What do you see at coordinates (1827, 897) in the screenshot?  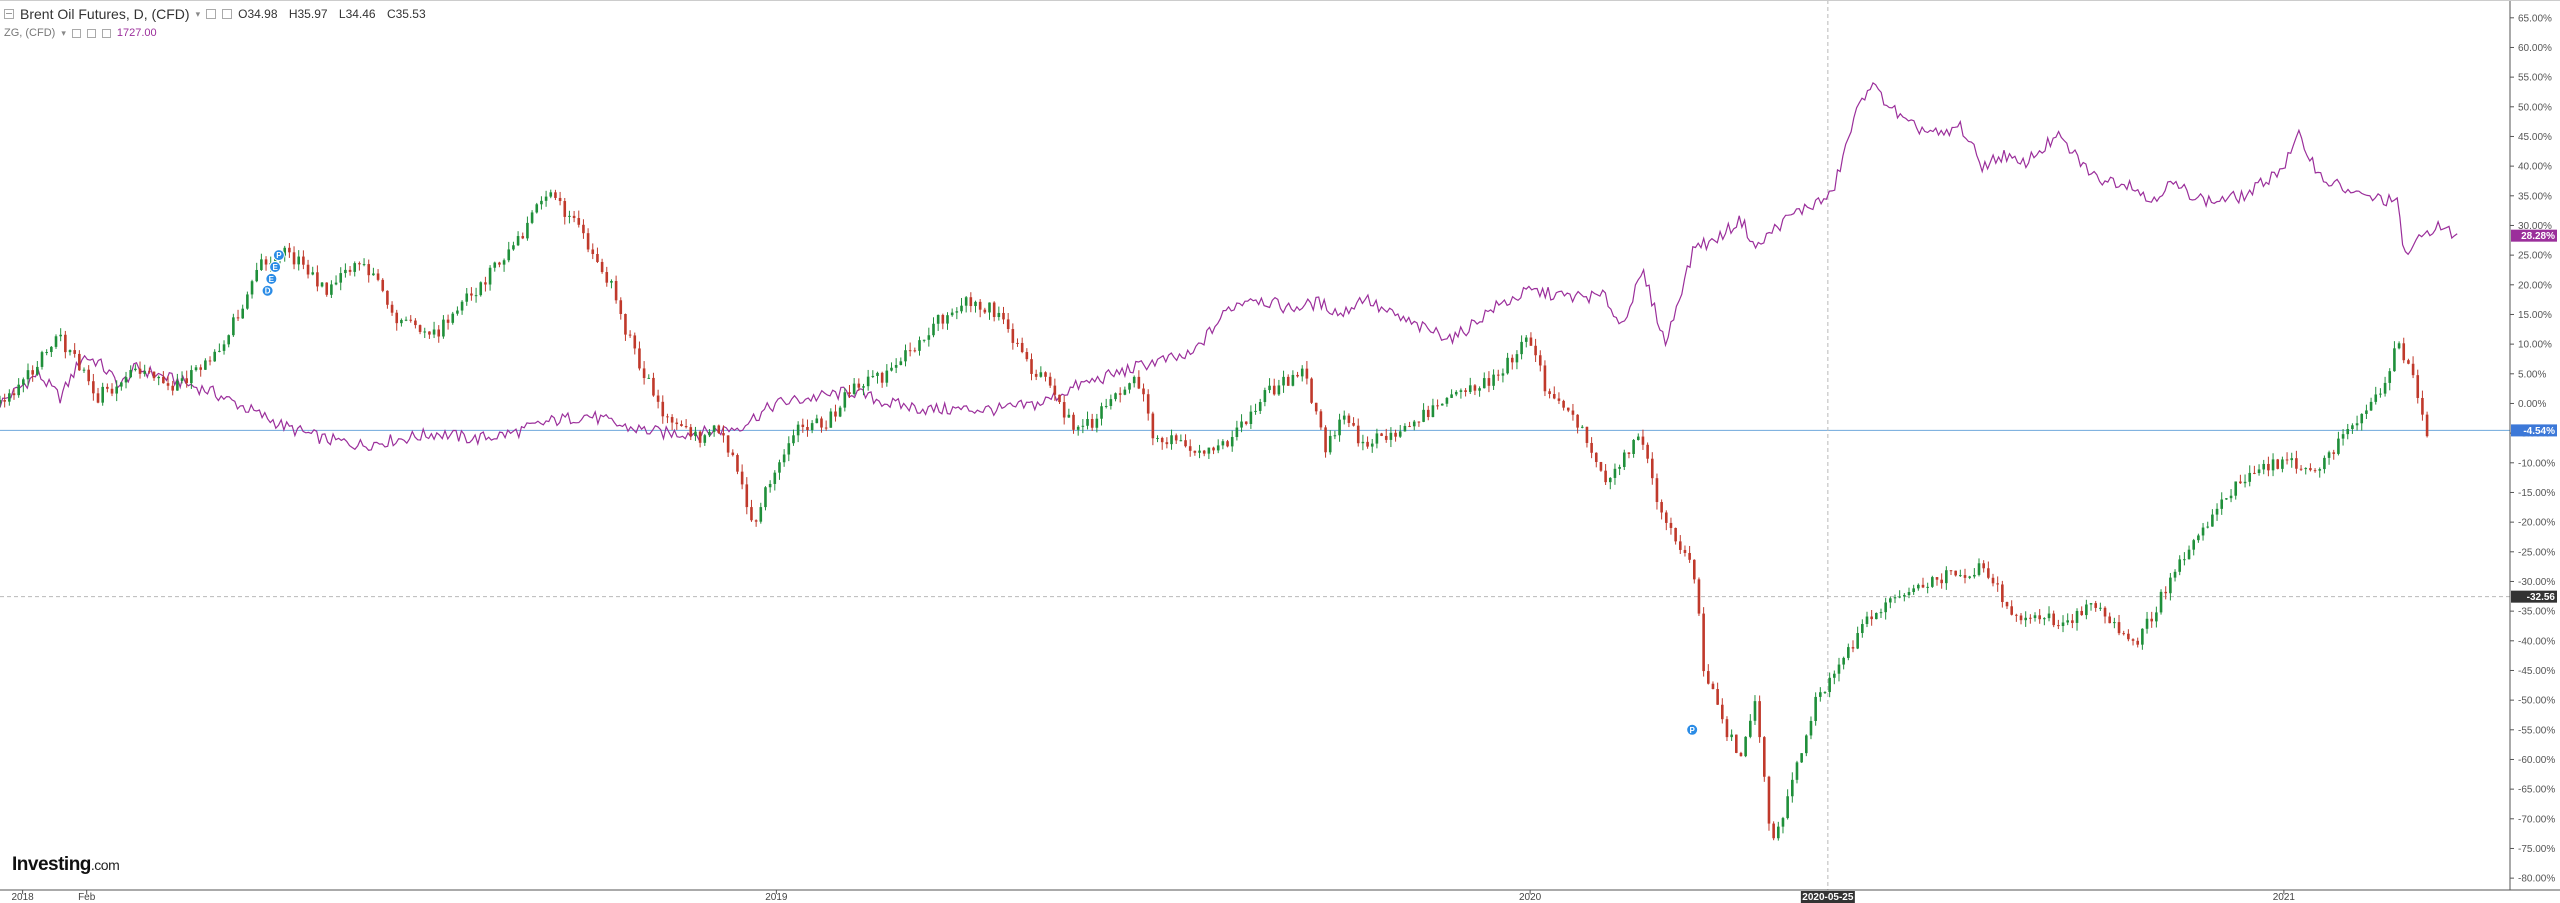 I see `crosshair-x-label: 2020-05-25` at bounding box center [1827, 897].